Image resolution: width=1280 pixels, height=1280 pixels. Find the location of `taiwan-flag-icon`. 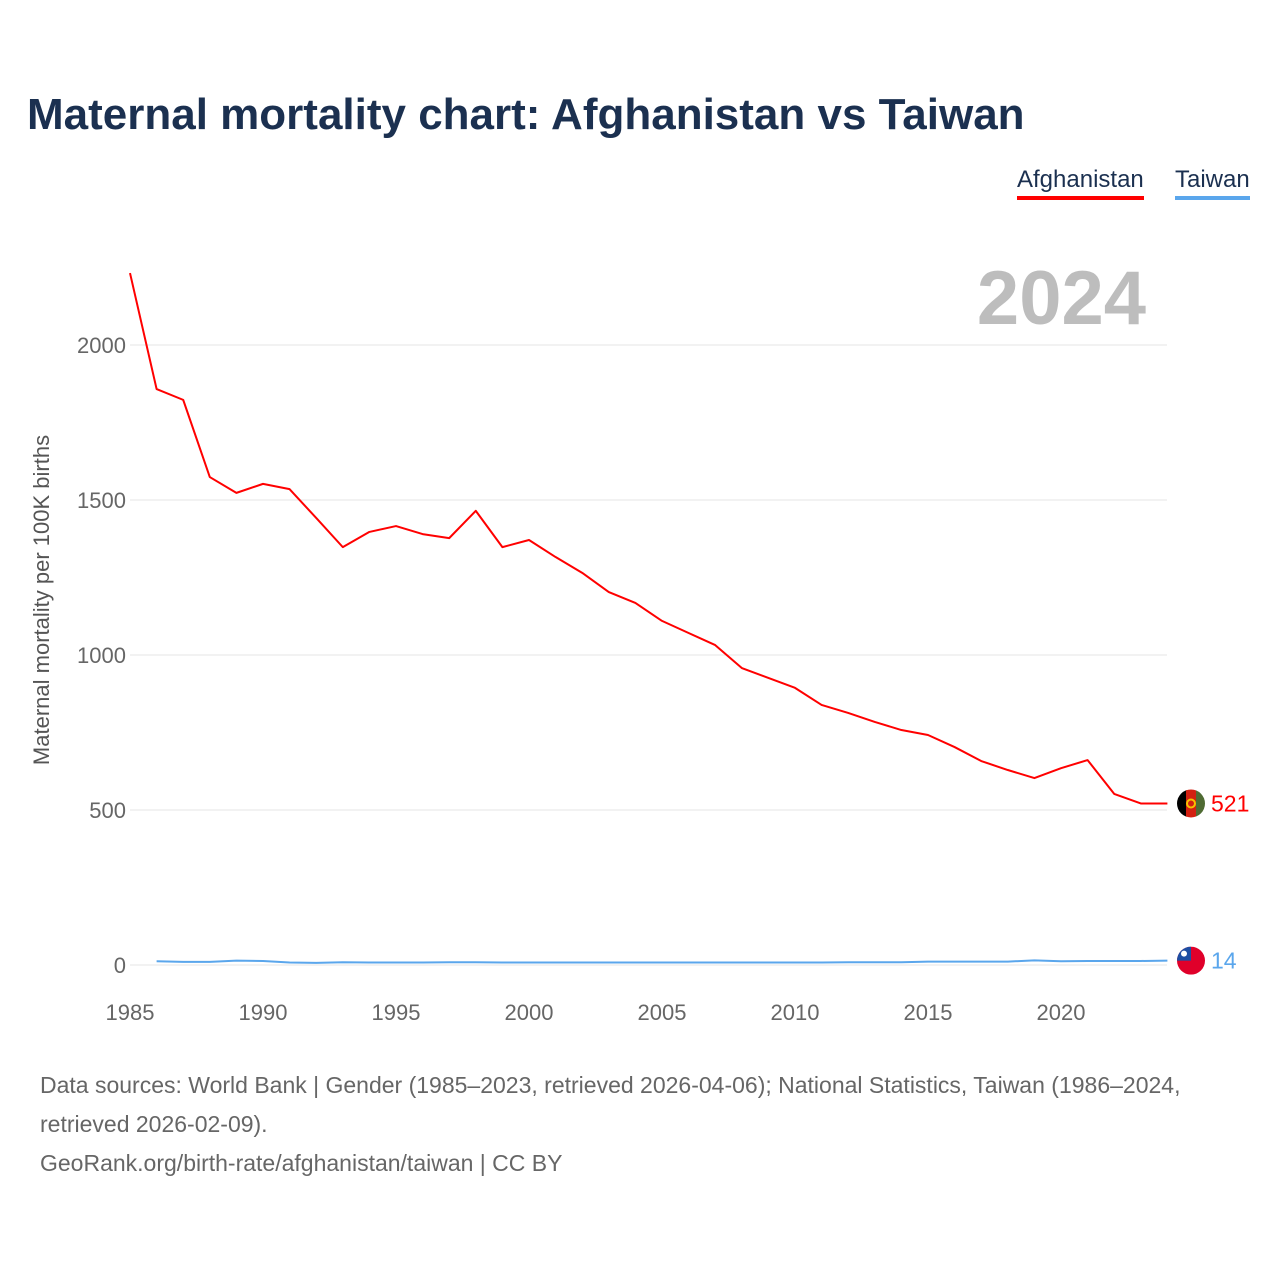

taiwan-flag-icon is located at coordinates (1191, 960).